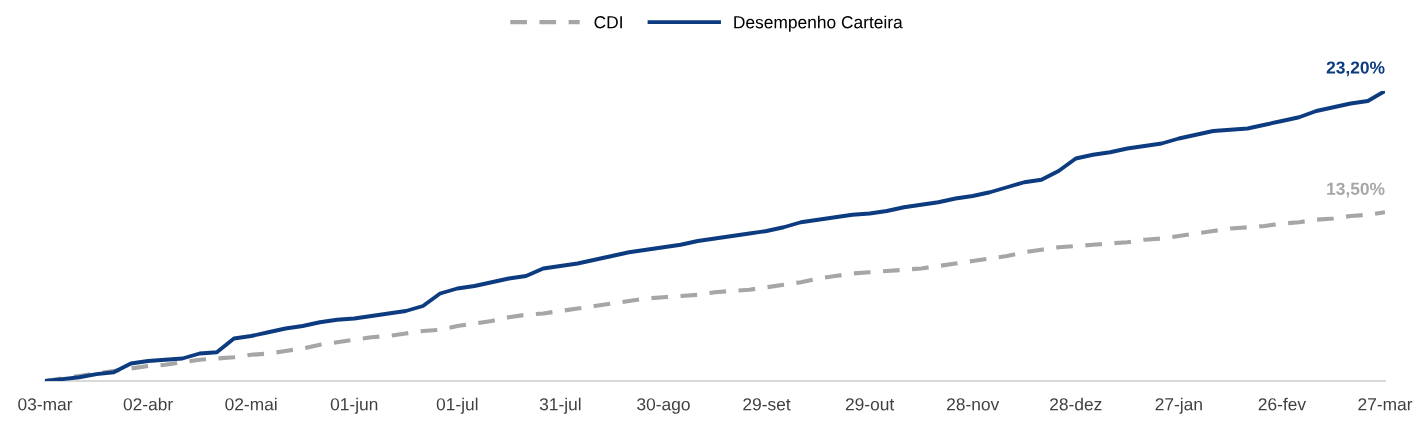 The width and height of the screenshot is (1413, 421). What do you see at coordinates (1282, 404) in the screenshot?
I see `x-tick-label: 26-fev` at bounding box center [1282, 404].